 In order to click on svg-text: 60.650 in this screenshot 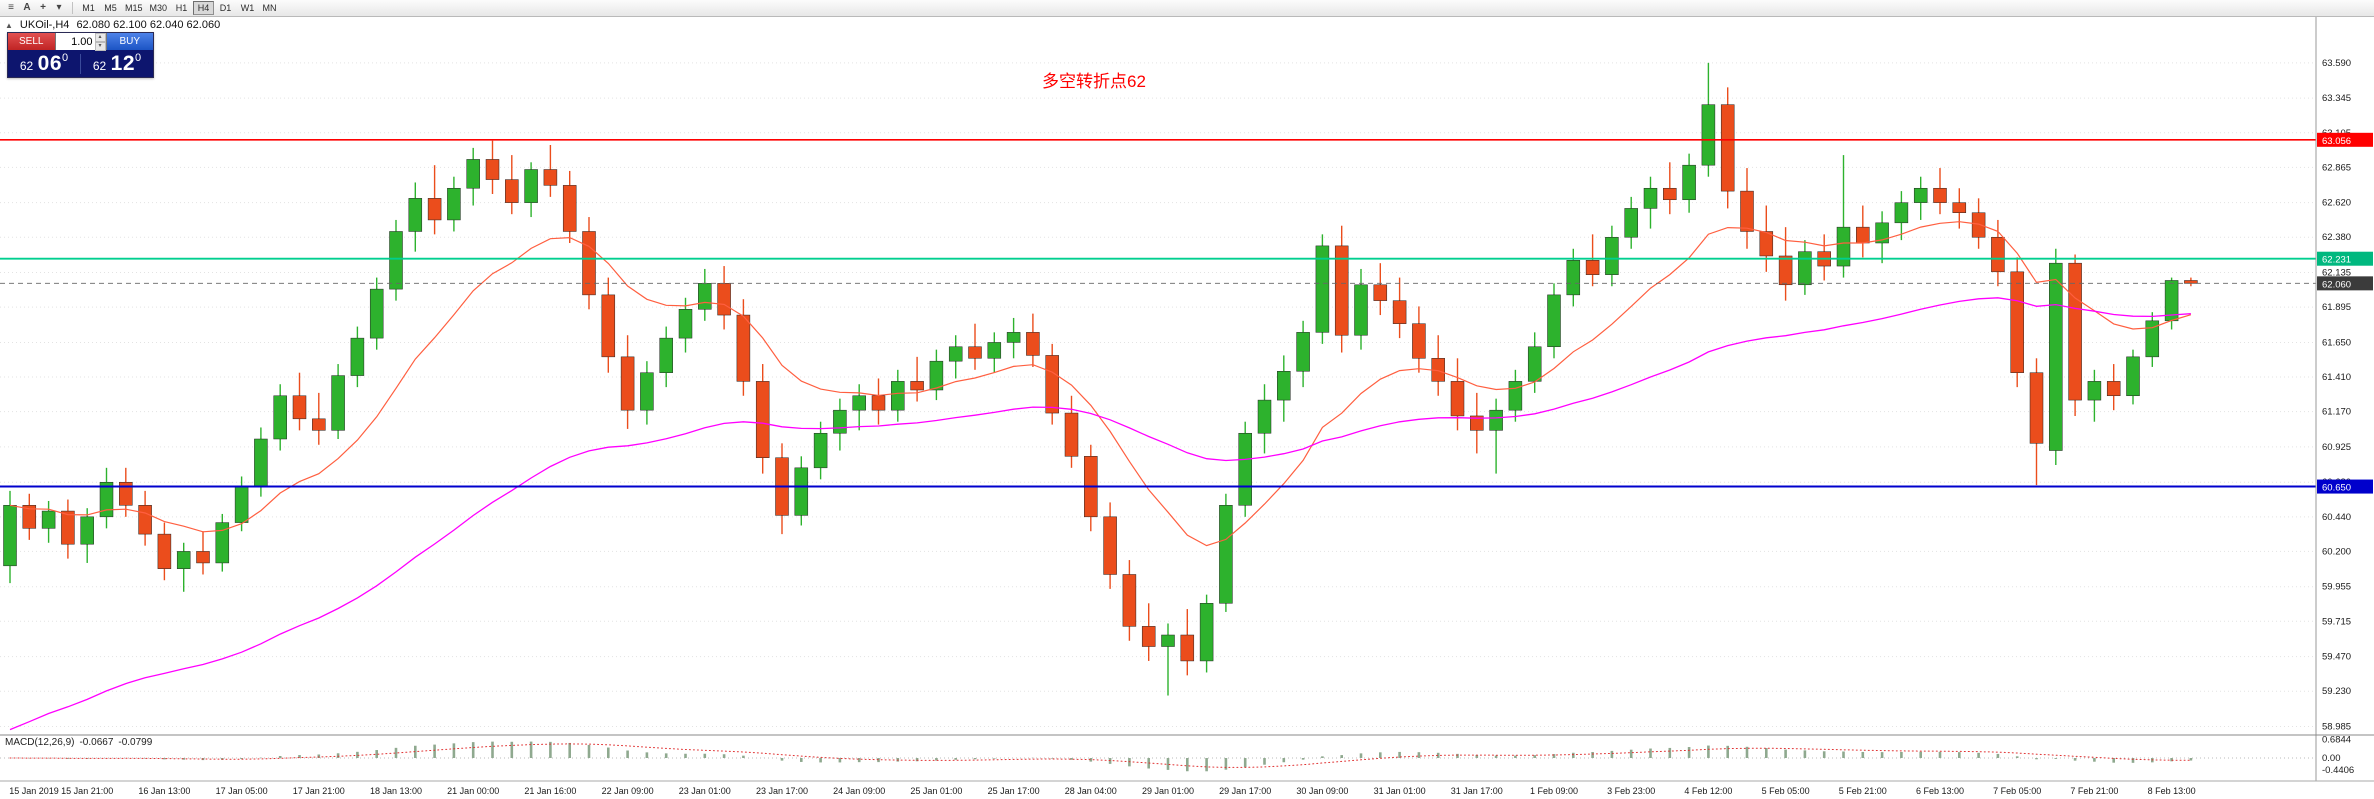, I will do `click(2336, 488)`.